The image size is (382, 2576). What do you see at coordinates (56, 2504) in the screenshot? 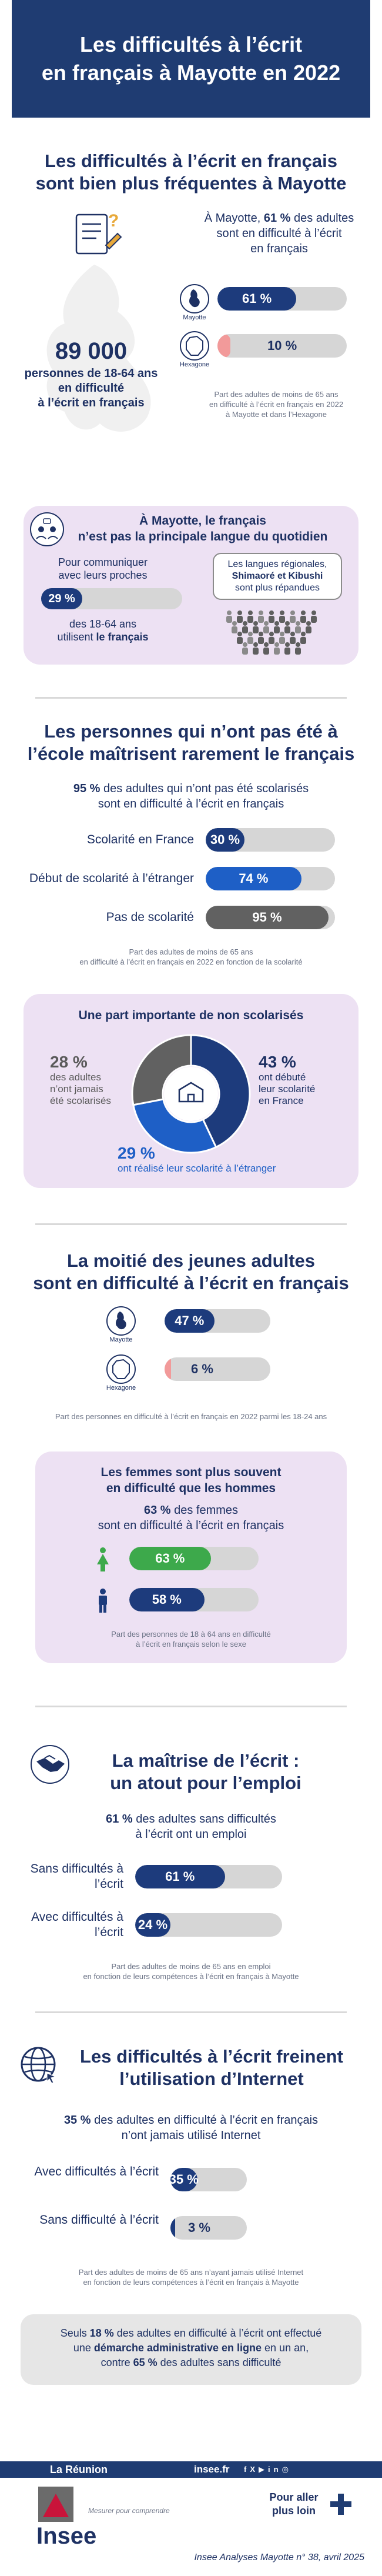
I see `insee-logo-mark` at bounding box center [56, 2504].